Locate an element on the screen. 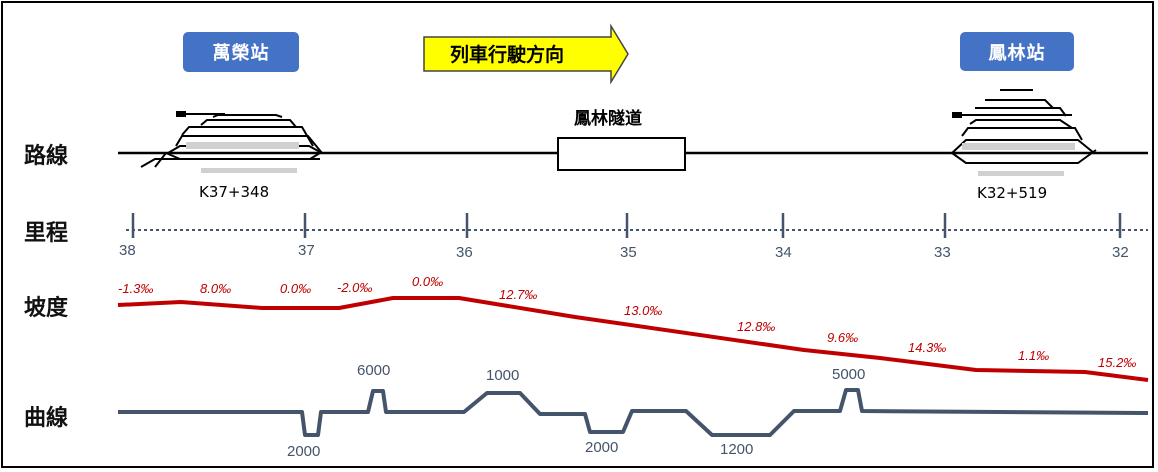 This screenshot has width=1158, height=472. curve-radius-label: 5000 is located at coordinates (849, 374).